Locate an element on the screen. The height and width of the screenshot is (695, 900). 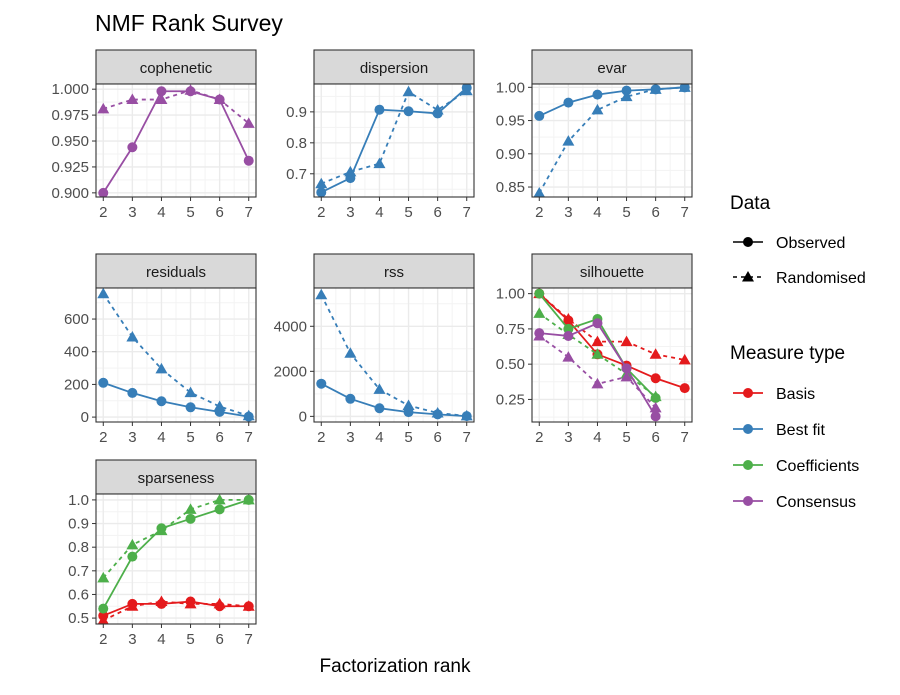
y-tick-label: 4000 is located at coordinates (290, 326).